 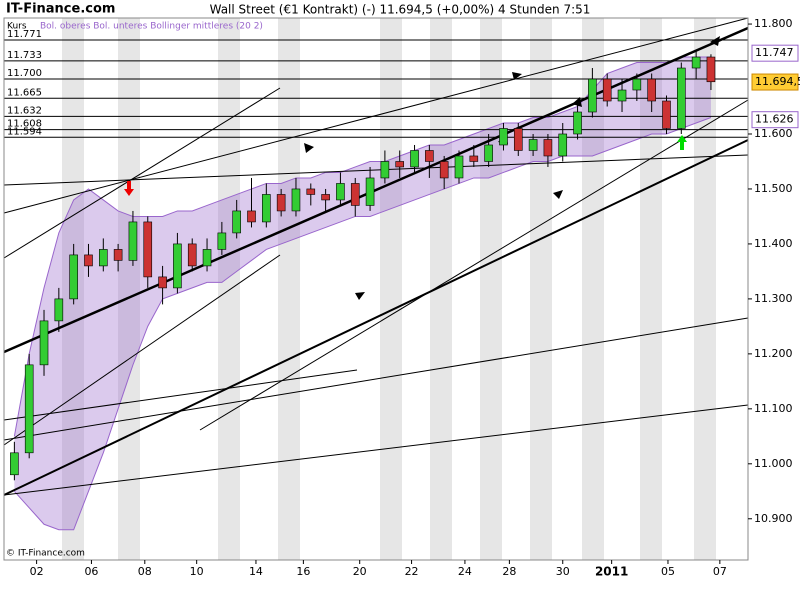 What do you see at coordinates (773, 298) in the screenshot?
I see `y-tick-label: 11.300` at bounding box center [773, 298].